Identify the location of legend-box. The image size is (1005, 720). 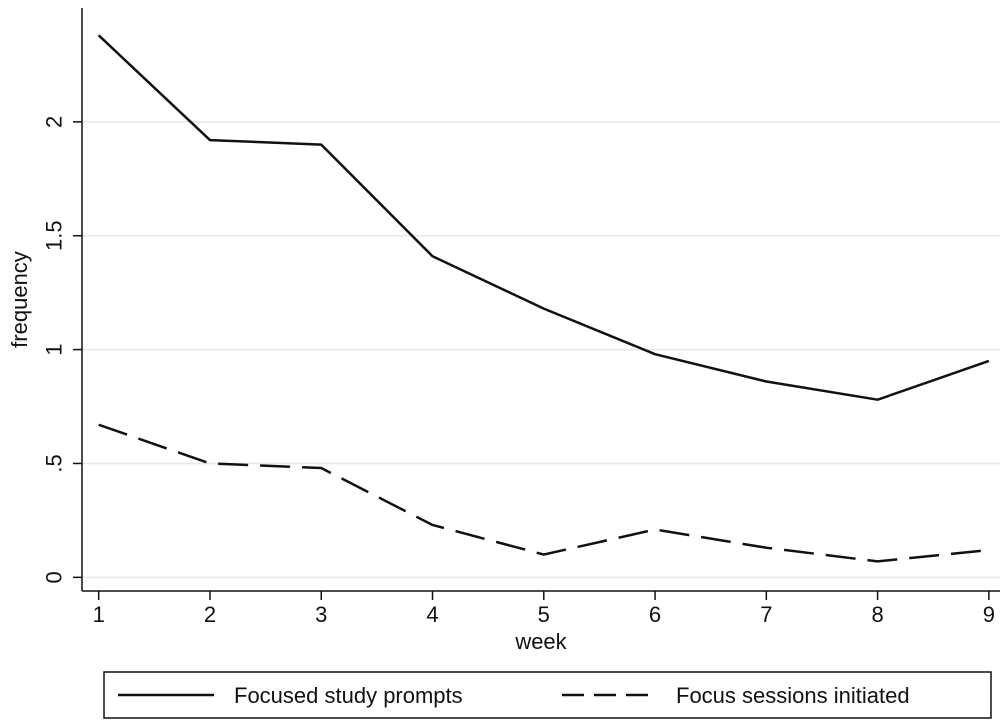
(547, 695).